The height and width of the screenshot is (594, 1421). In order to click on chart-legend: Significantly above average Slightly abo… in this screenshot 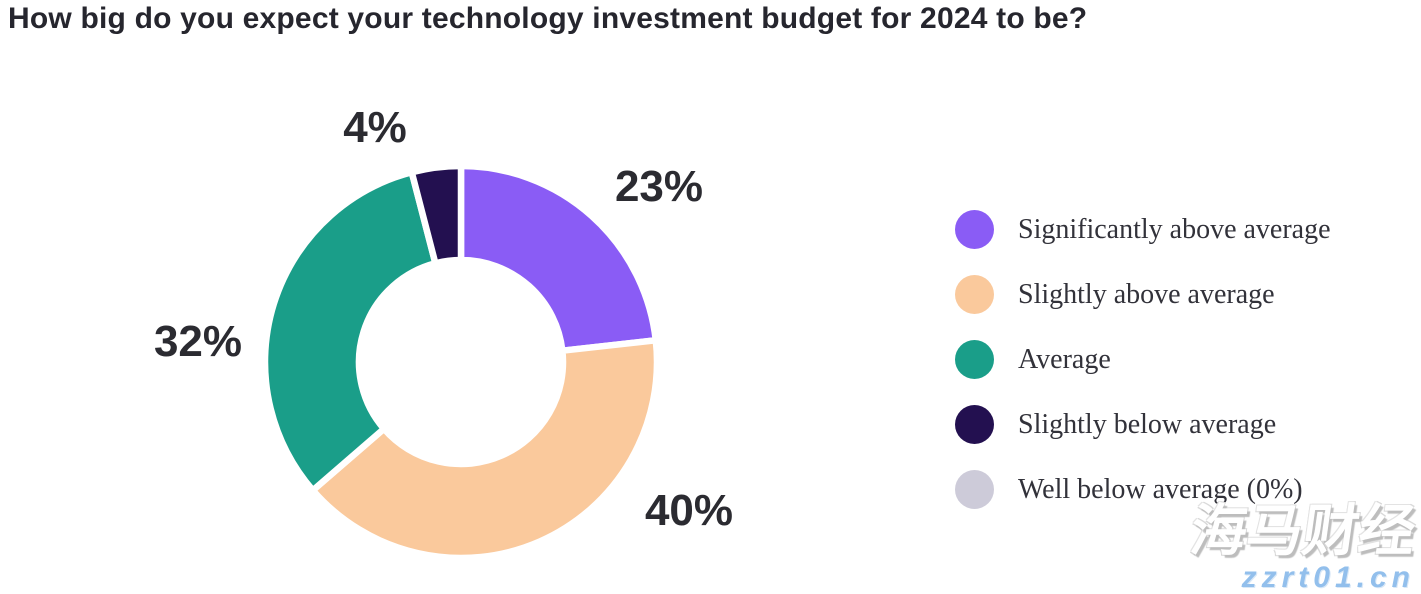, I will do `click(1143, 372)`.